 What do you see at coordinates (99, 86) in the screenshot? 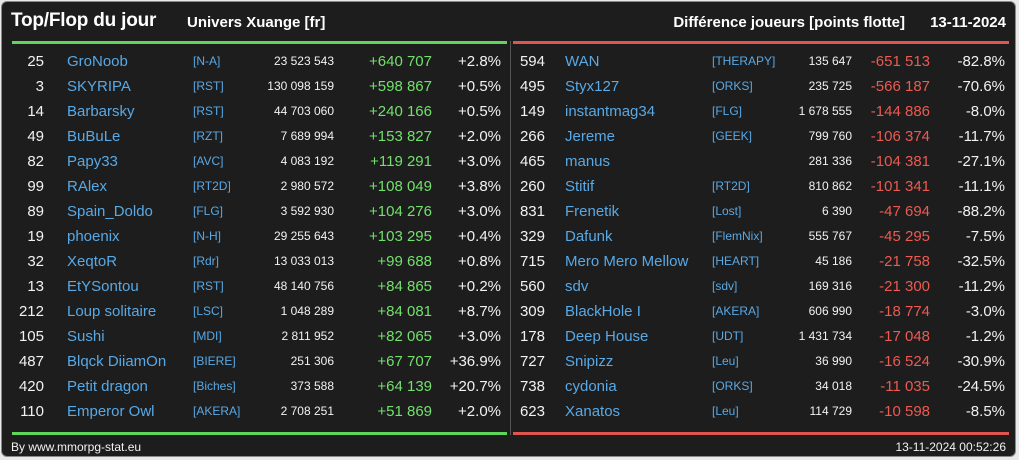
I see `player-name-link: SKYRIPA` at bounding box center [99, 86].